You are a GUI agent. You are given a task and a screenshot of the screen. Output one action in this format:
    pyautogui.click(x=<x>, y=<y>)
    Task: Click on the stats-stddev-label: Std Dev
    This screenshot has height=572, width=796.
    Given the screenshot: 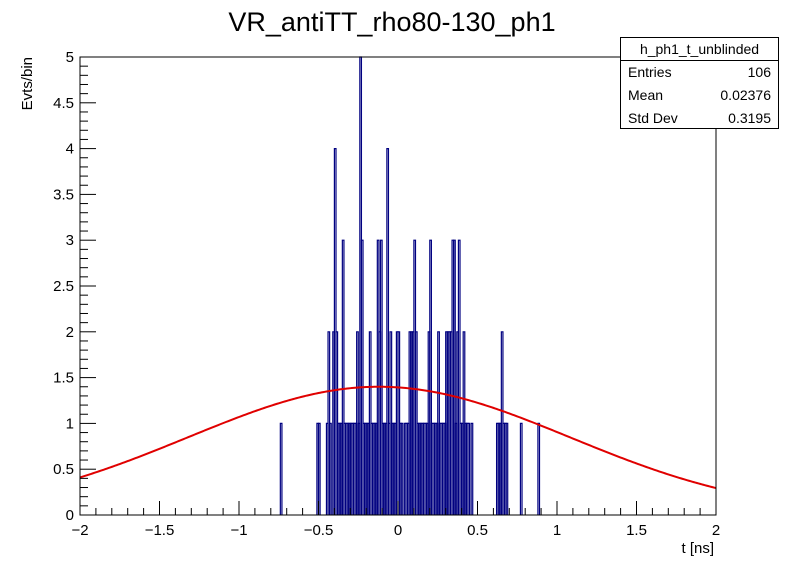 What is the action you would take?
    pyautogui.click(x=653, y=118)
    